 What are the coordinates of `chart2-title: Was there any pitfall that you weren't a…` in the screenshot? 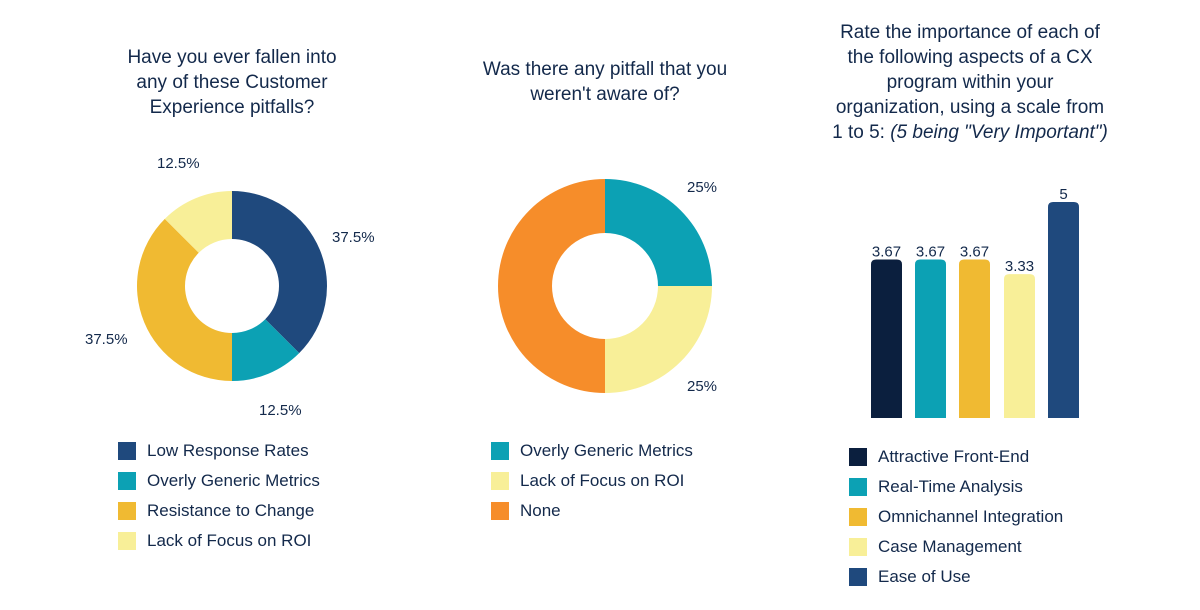 It's located at (605, 82).